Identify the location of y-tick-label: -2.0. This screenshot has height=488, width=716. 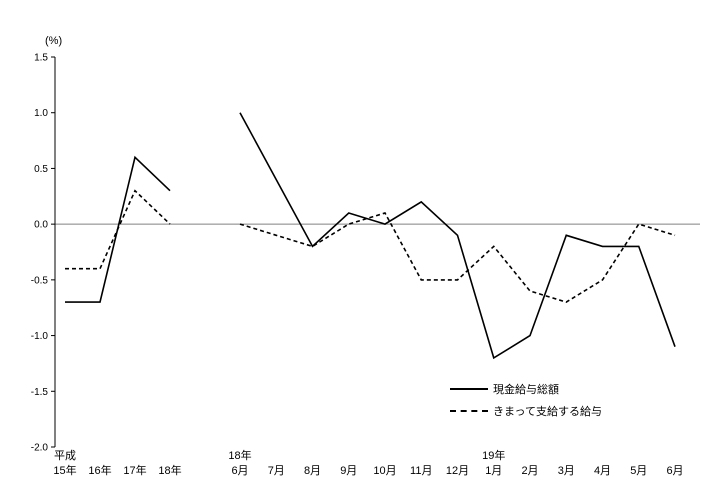
(40, 448).